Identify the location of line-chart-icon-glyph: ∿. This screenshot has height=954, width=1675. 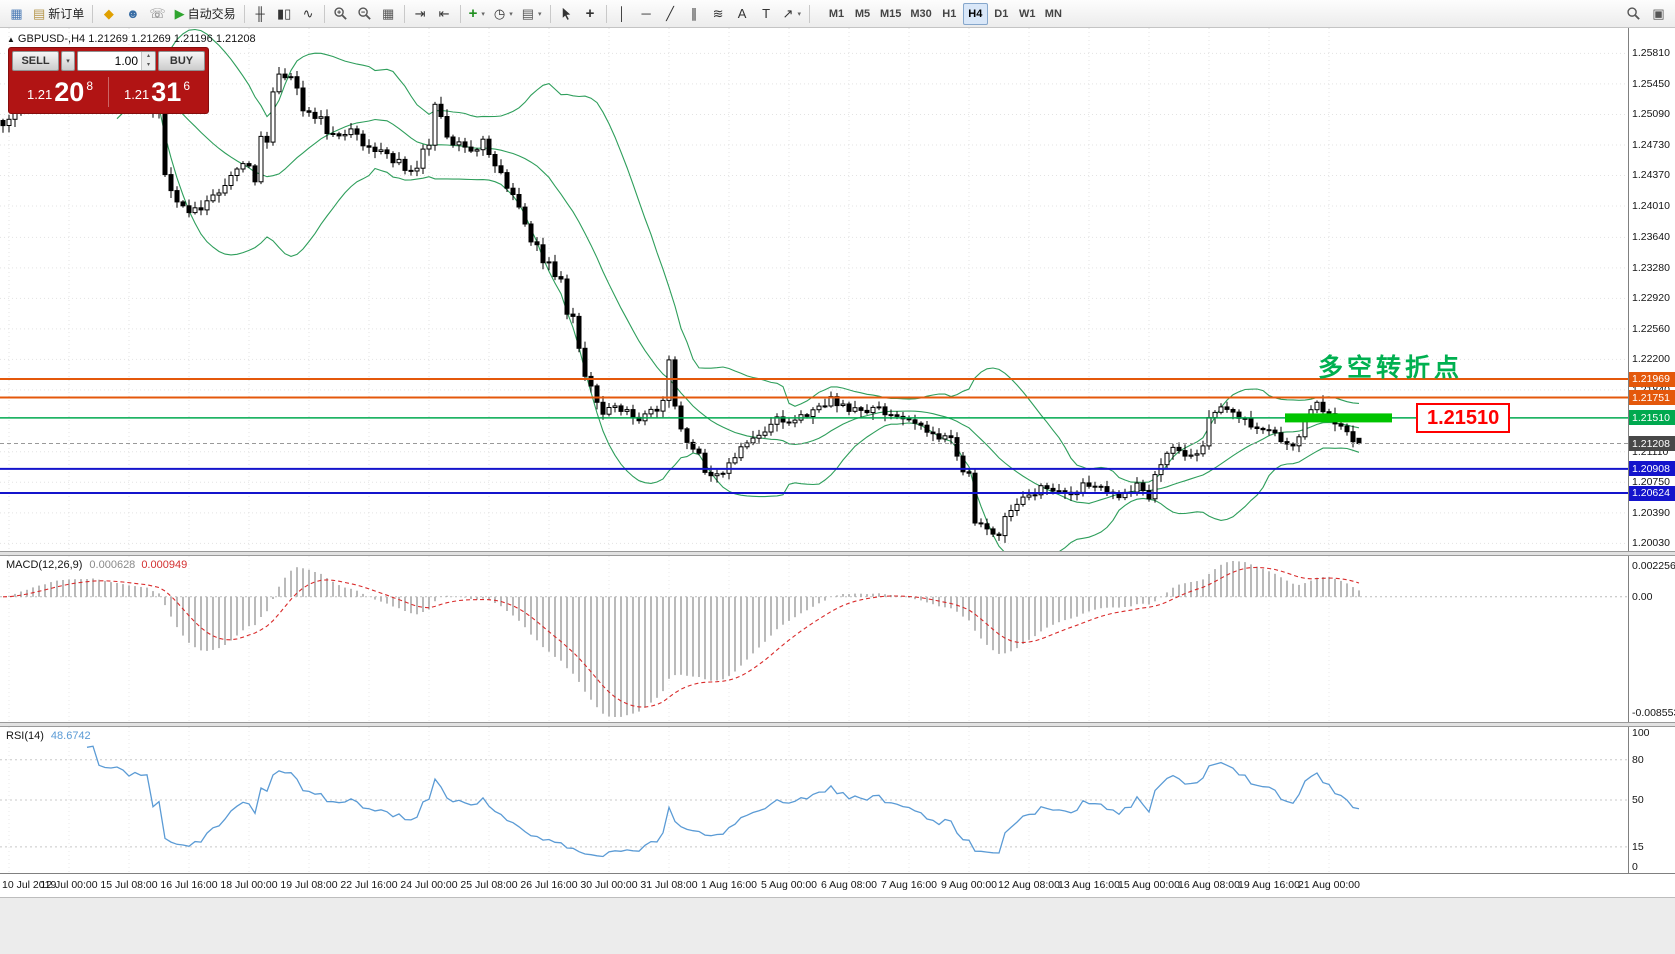
(308, 13).